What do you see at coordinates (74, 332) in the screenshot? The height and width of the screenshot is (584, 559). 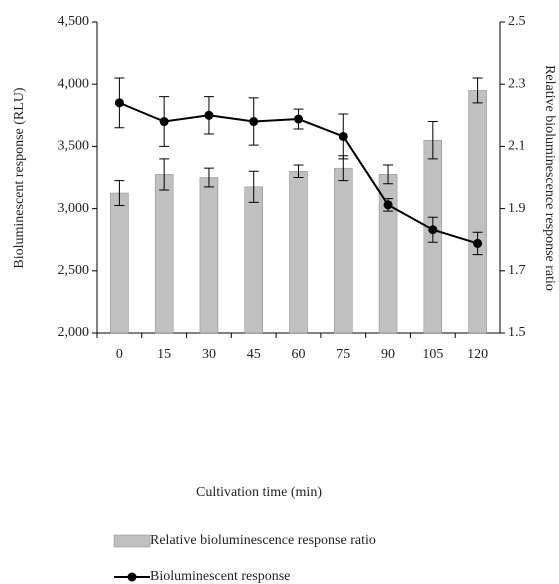 I see `y-tick-label: 2,000` at bounding box center [74, 332].